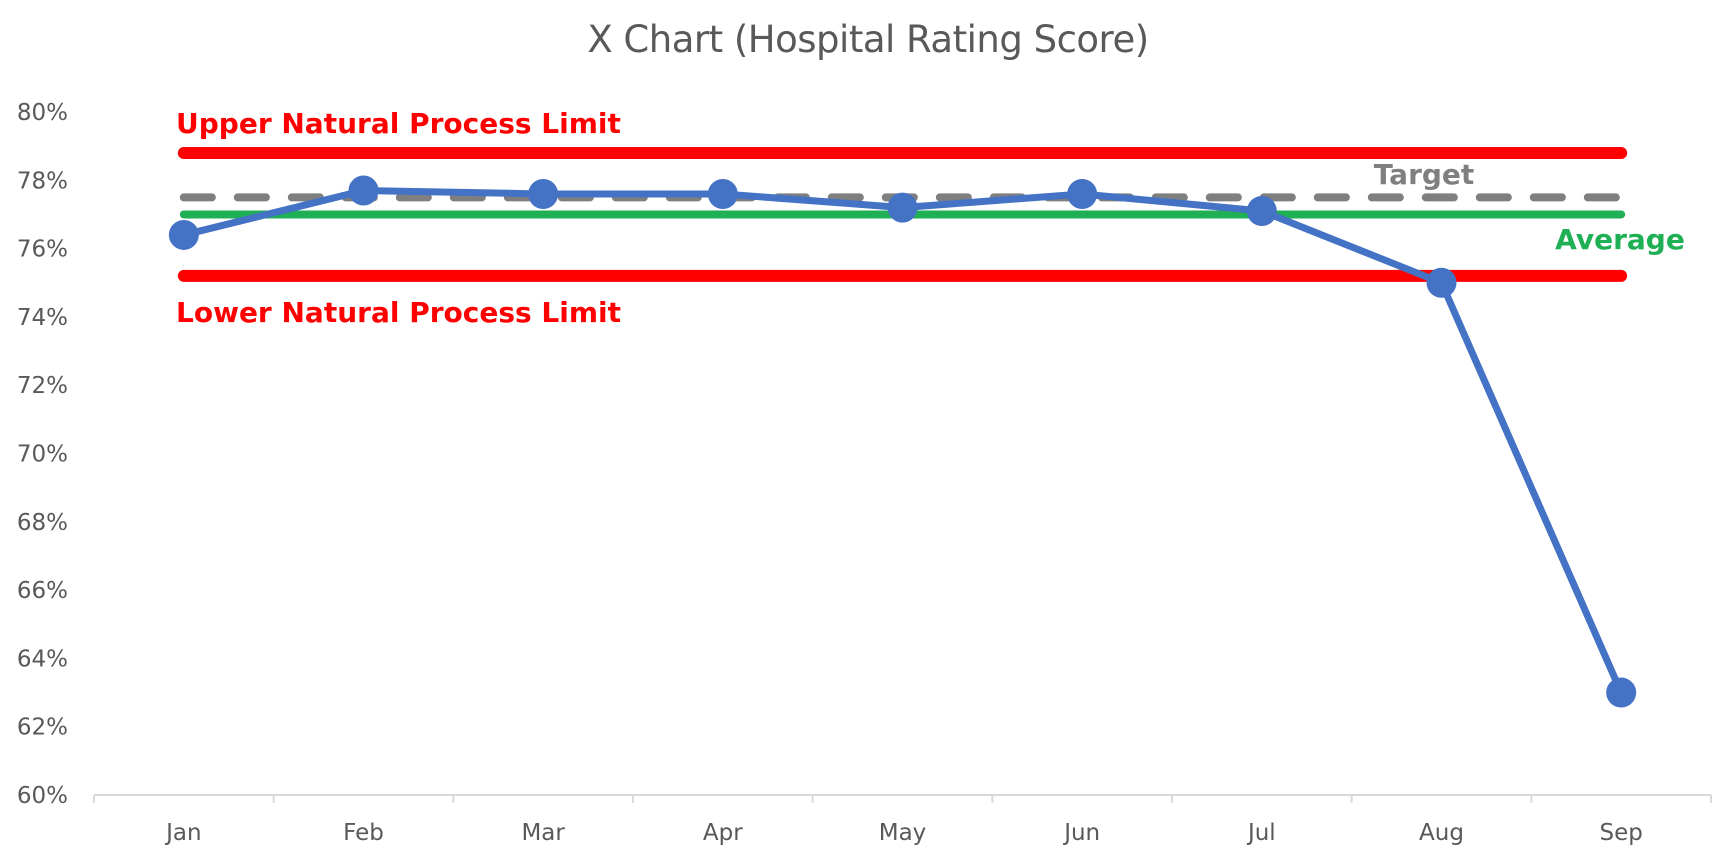 The image size is (1736, 862). I want to click on target-label: Target, so click(1424, 174).